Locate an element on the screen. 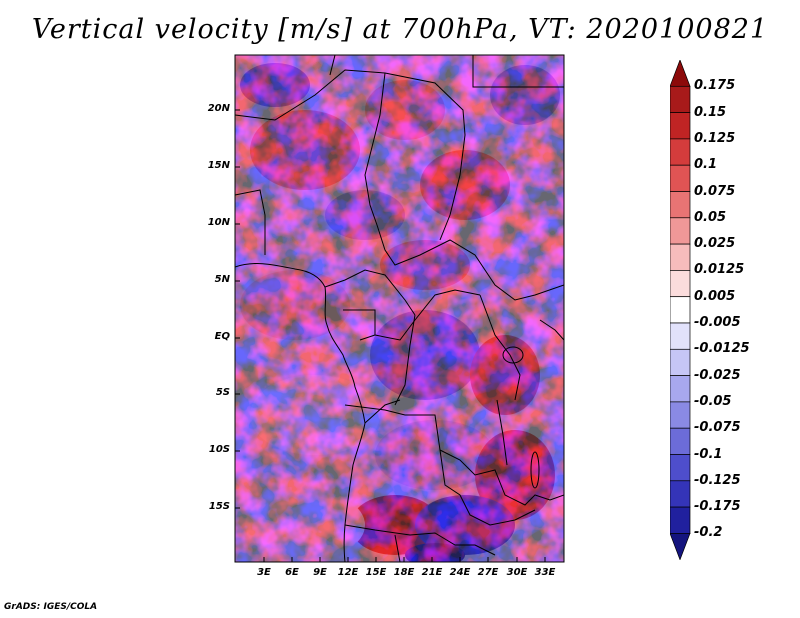 The image size is (800, 618). longitude-label: 24E is located at coordinates (460, 572).